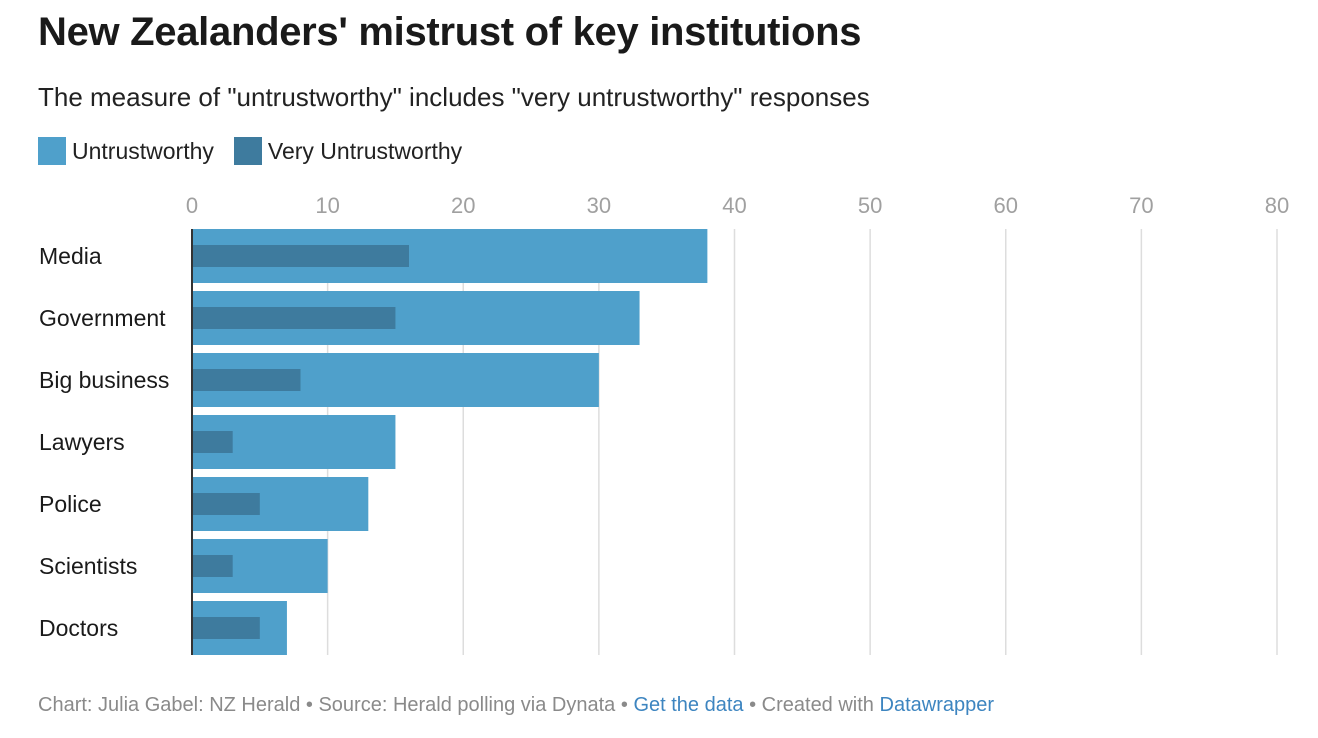 Image resolution: width=1318 pixels, height=738 pixels. What do you see at coordinates (82, 442) in the screenshot?
I see `category-label: Lawyers` at bounding box center [82, 442].